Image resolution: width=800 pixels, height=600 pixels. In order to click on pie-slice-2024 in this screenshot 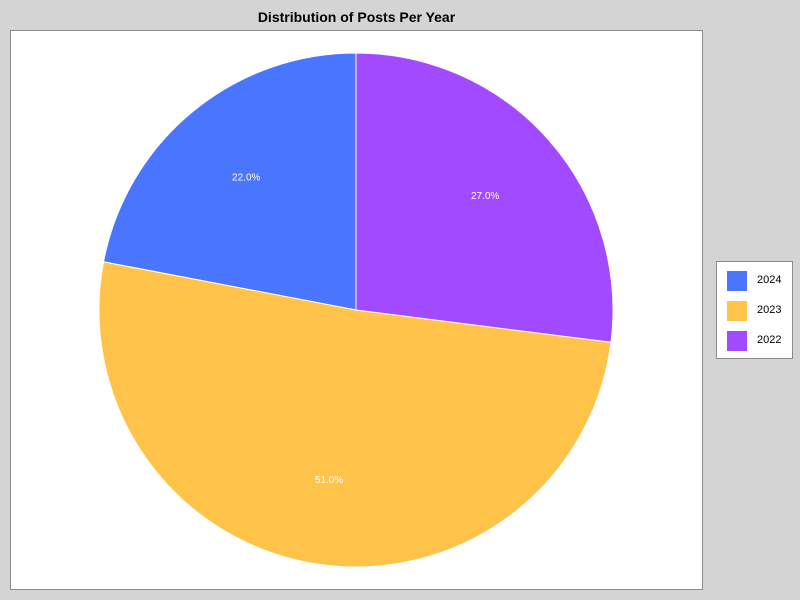, I will do `click(229, 181)`.